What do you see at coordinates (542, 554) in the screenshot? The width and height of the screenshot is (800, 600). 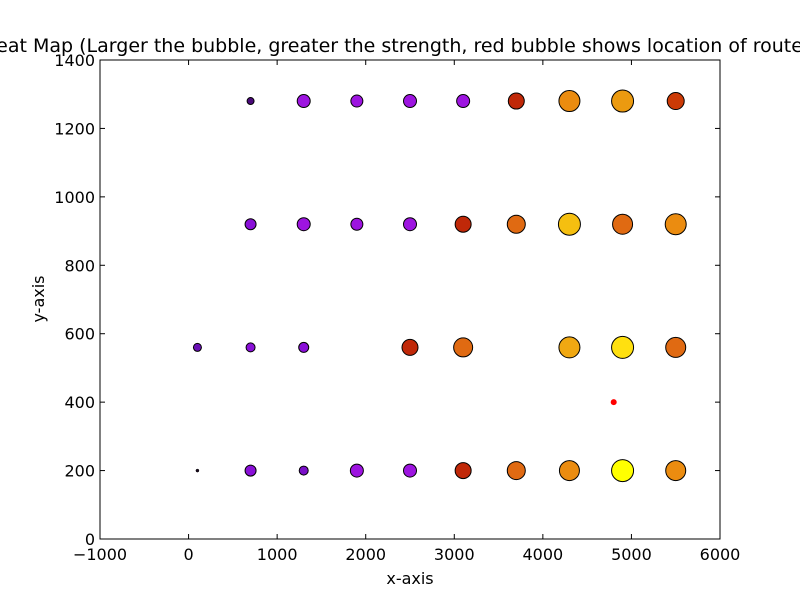 I see `x-tick-label: 4000` at bounding box center [542, 554].